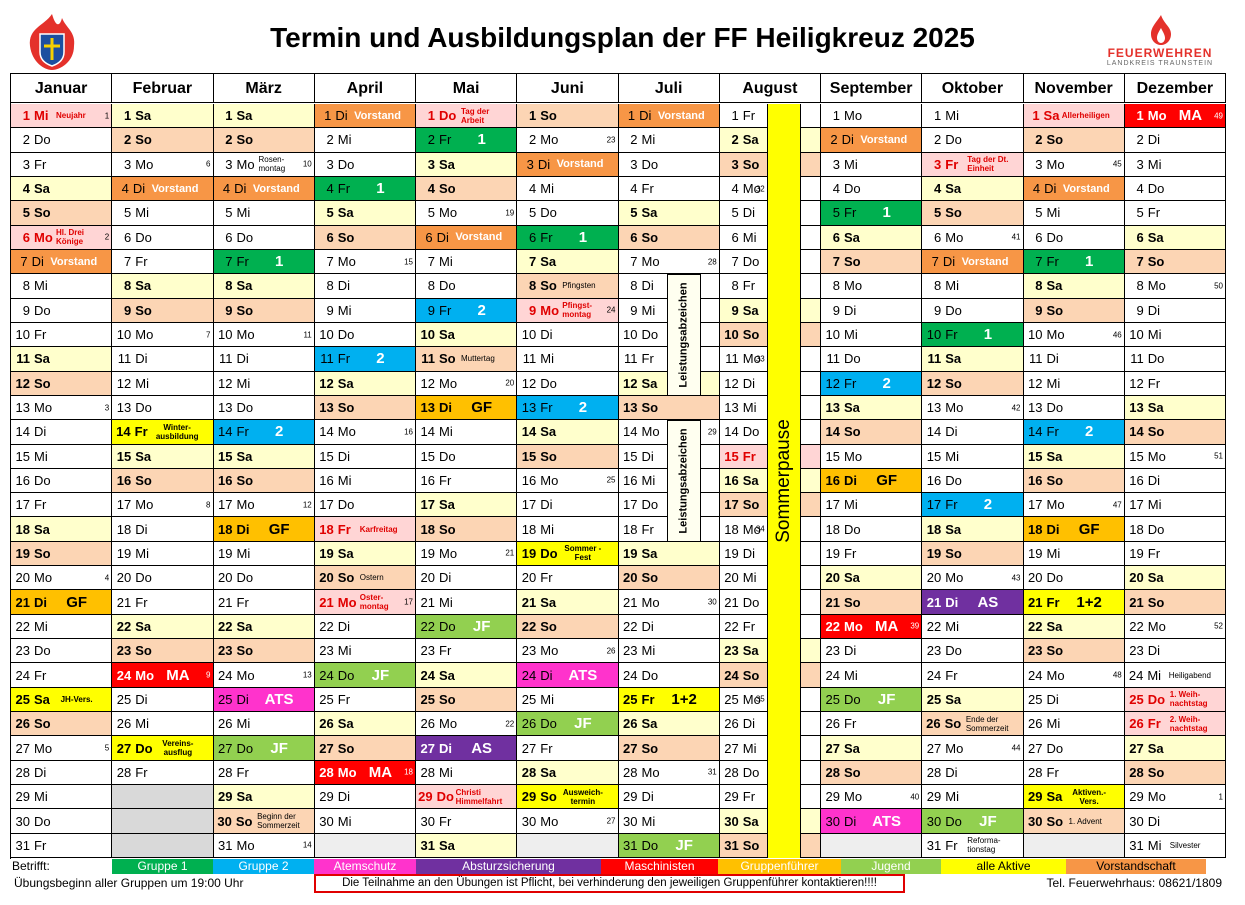  Describe the element at coordinates (208, 505) in the screenshot. I see `week-number: 8` at that location.